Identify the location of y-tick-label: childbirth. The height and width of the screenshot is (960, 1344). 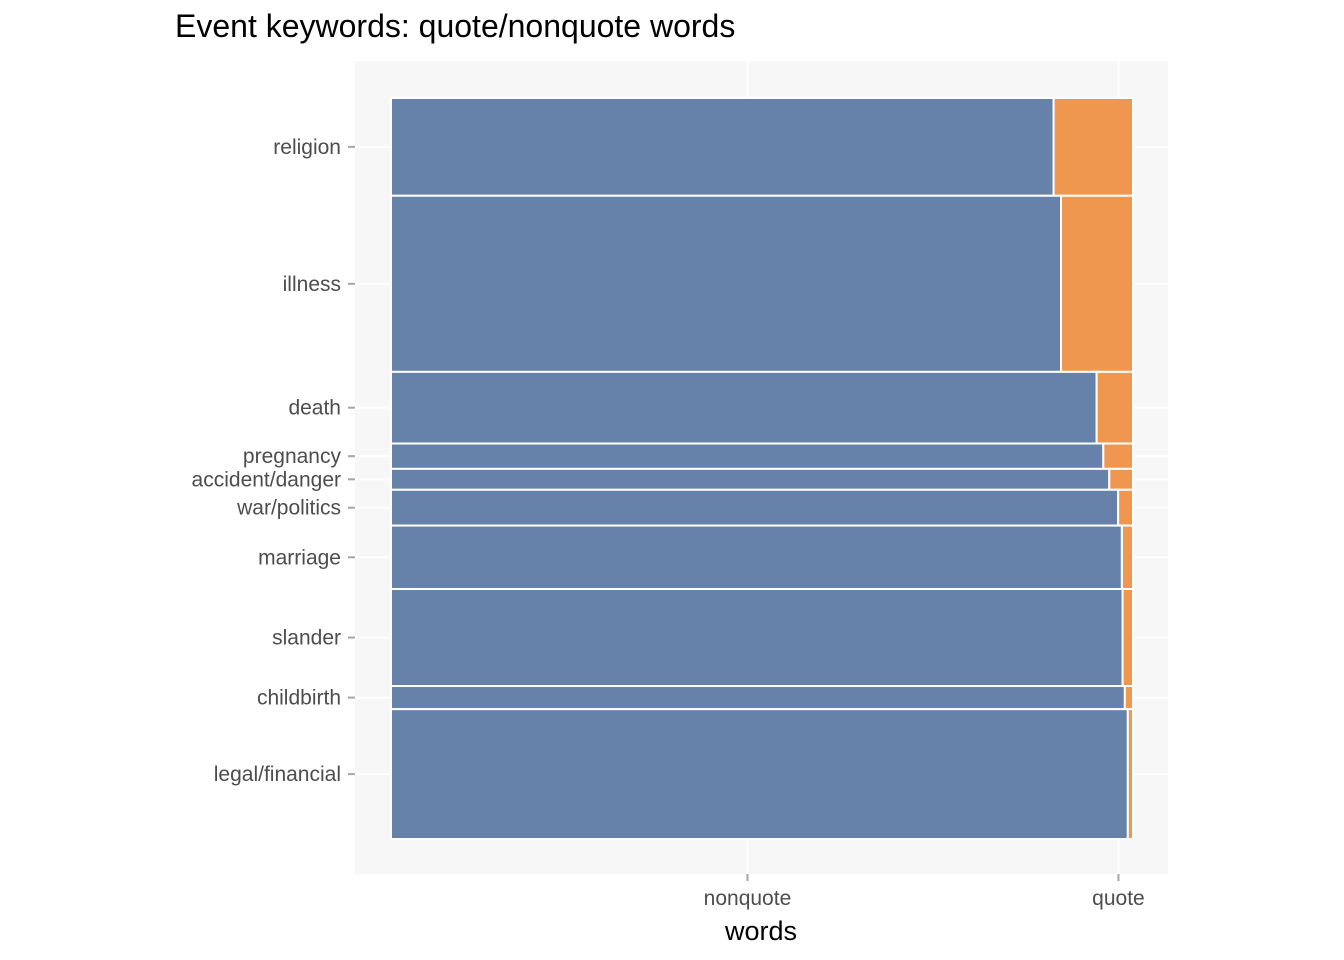
(299, 698).